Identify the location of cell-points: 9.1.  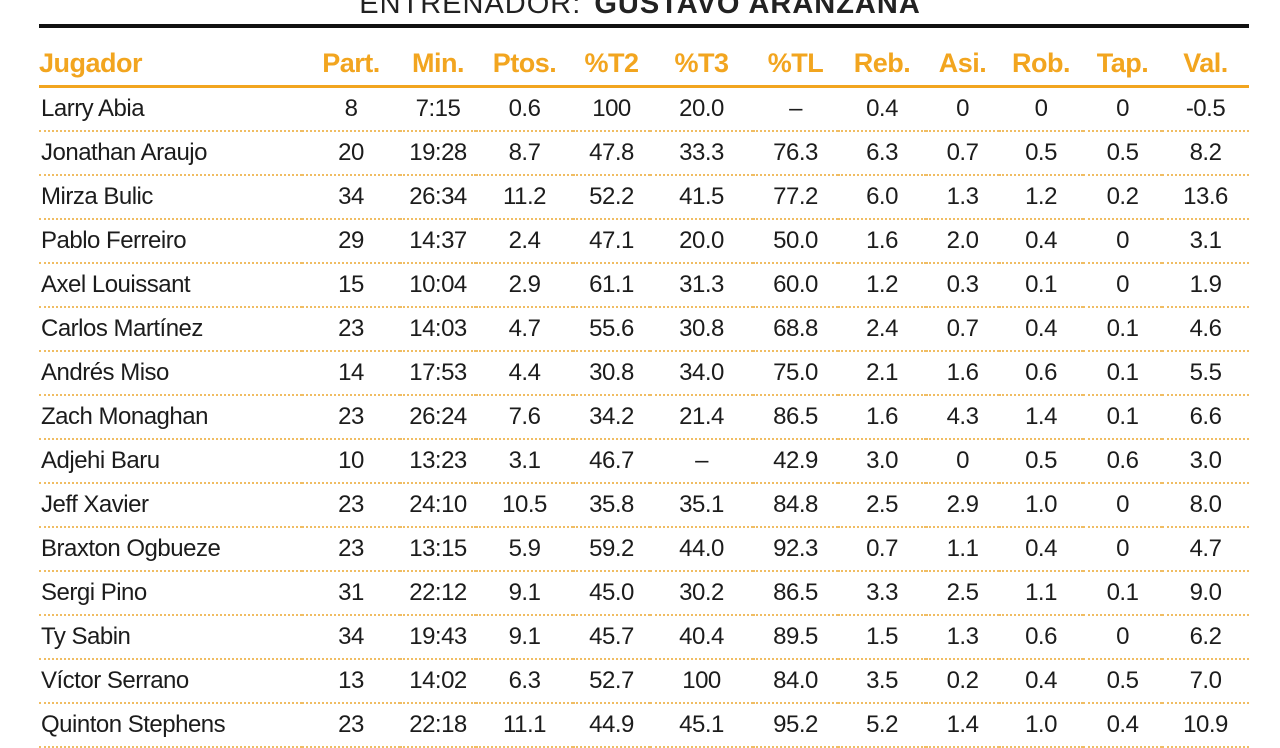
(524, 593).